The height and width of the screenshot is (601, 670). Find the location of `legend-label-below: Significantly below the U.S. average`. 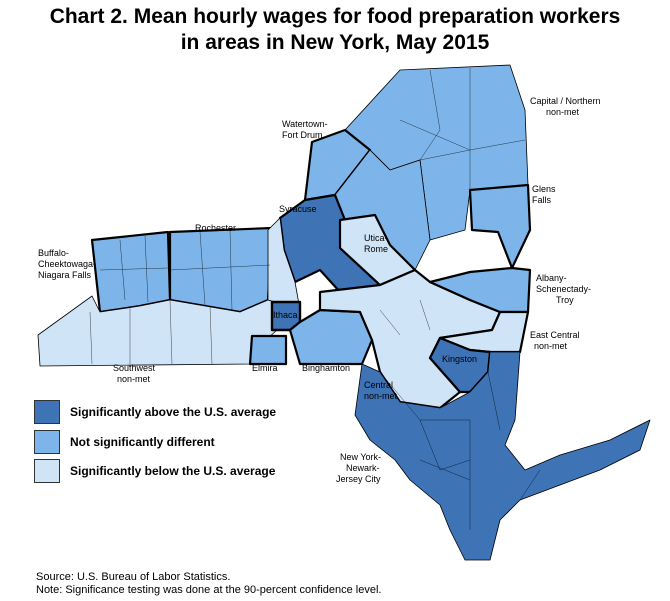

legend-label-below: Significantly below the U.S. average is located at coordinates (173, 471).